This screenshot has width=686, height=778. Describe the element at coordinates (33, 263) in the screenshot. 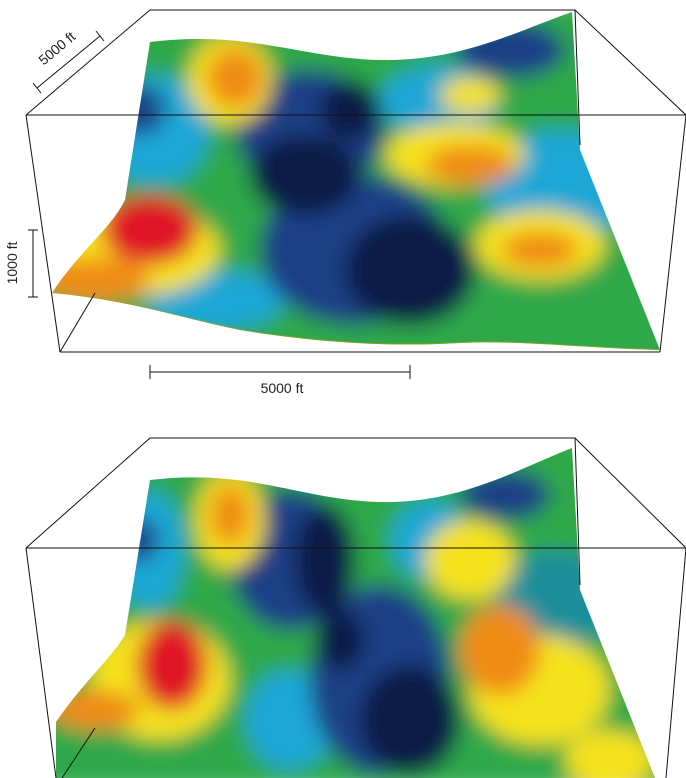

I see `vertical-scale-bar` at that location.